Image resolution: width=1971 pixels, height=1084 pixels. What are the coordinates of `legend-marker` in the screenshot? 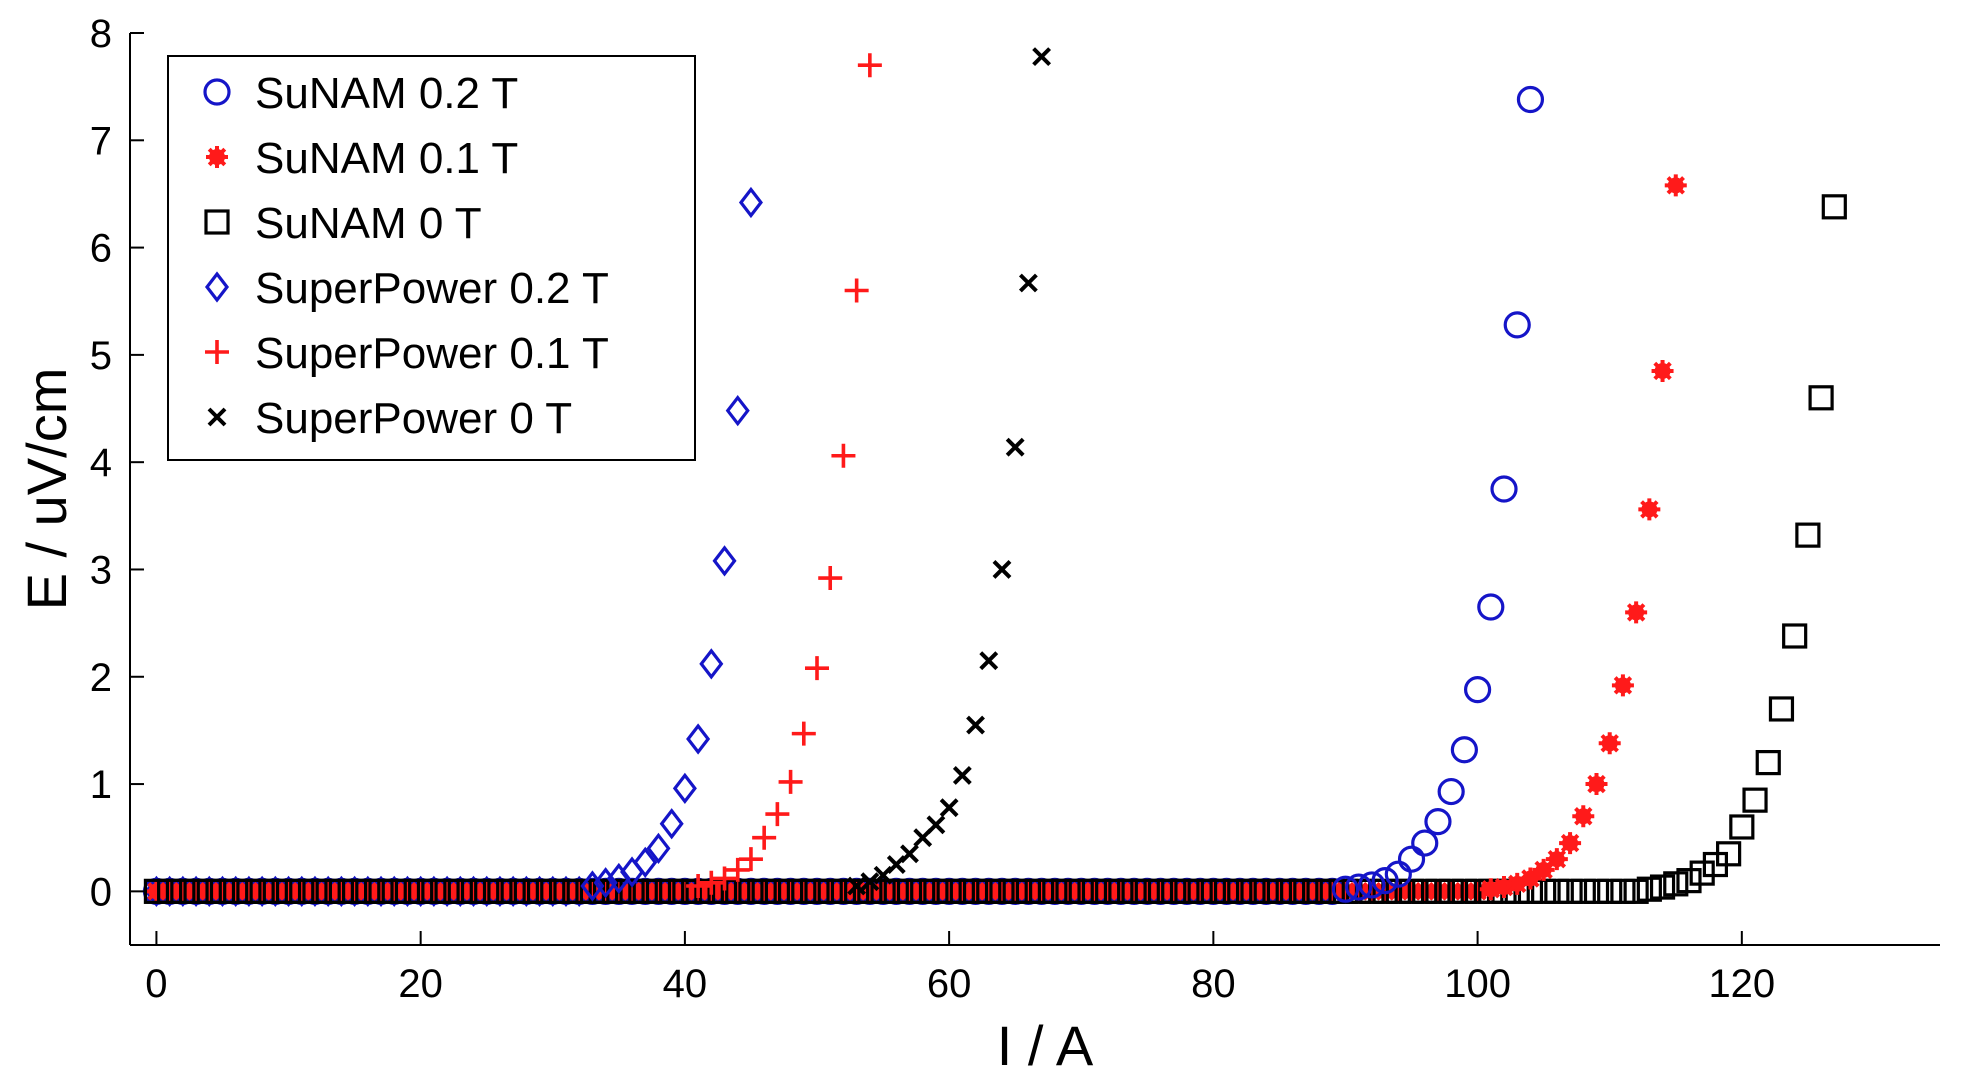 It's located at (217, 157).